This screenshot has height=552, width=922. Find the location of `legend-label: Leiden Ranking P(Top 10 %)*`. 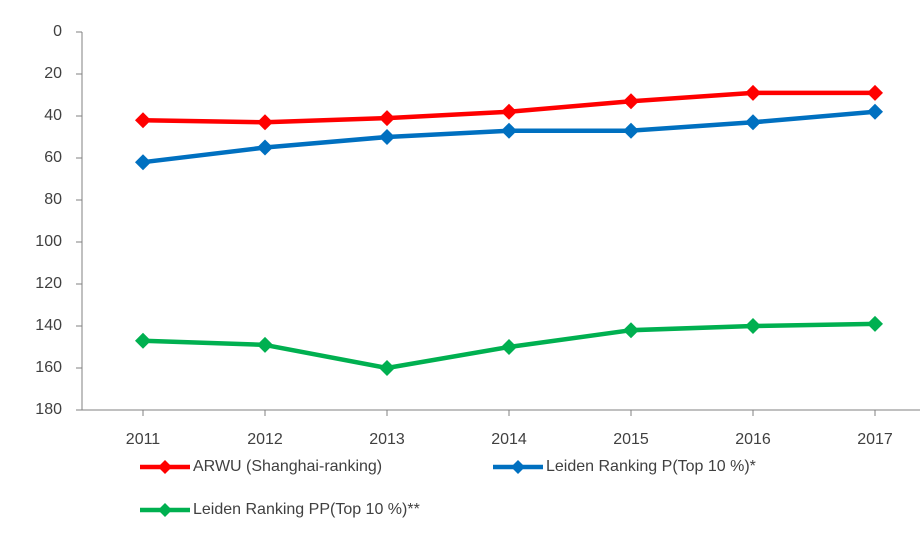

legend-label: Leiden Ranking P(Top 10 %)* is located at coordinates (651, 466).